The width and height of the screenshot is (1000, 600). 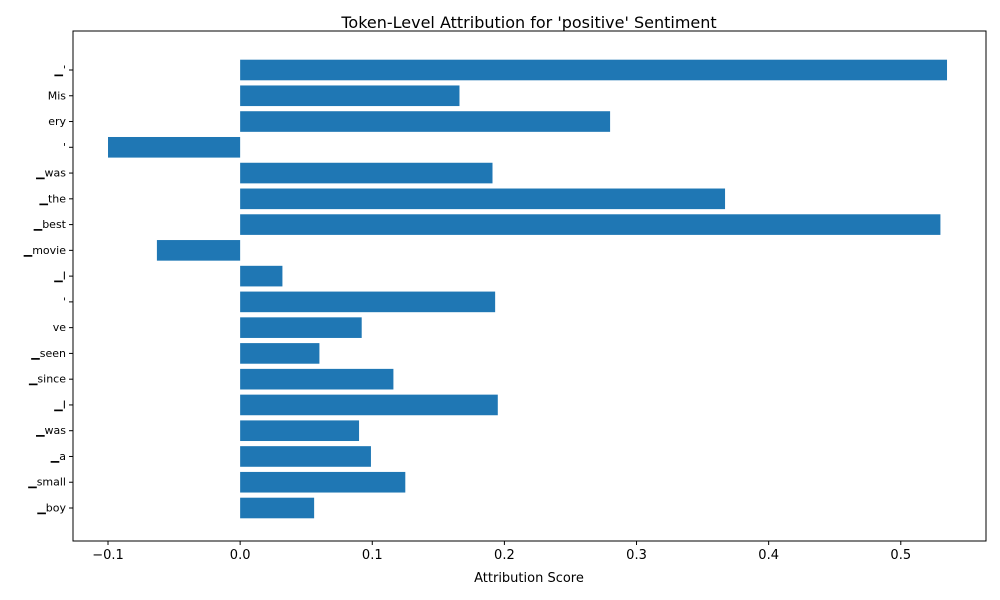 What do you see at coordinates (108, 555) in the screenshot?
I see `x-tick-label-0: −0.1` at bounding box center [108, 555].